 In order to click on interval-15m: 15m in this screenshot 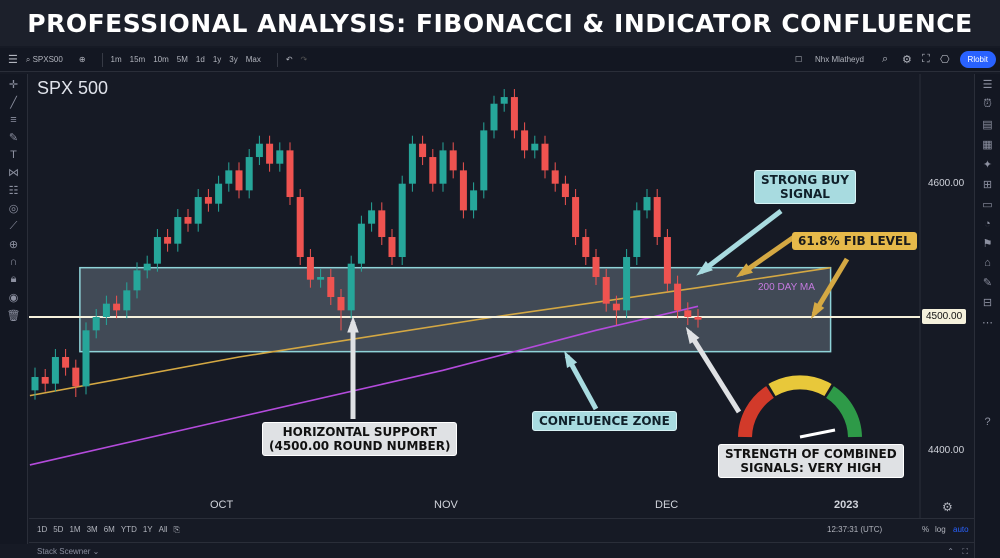, I will do `click(137, 59)`.